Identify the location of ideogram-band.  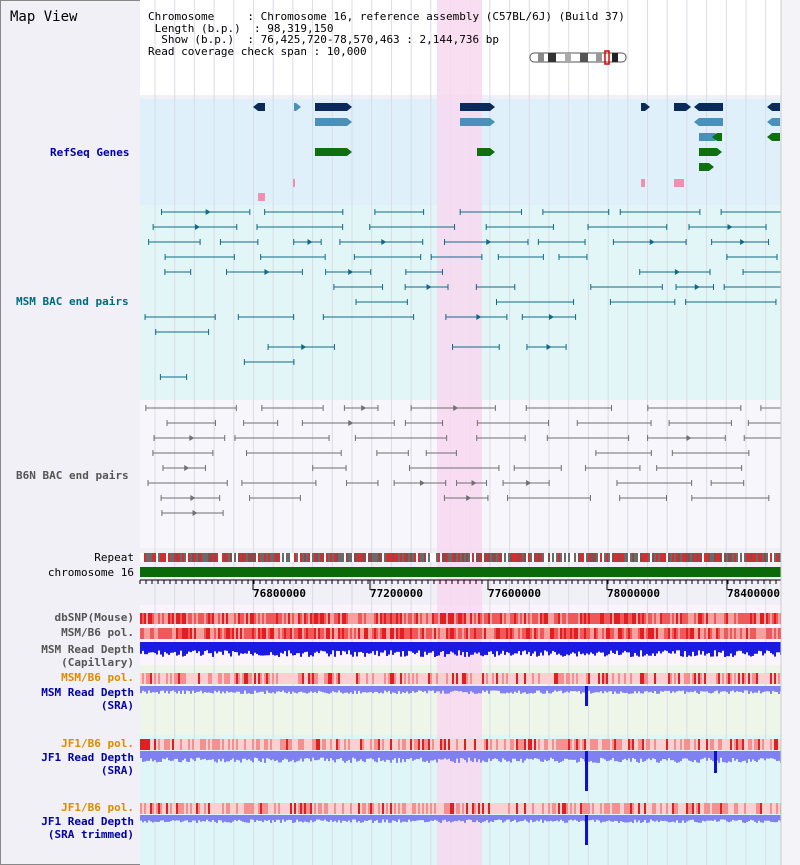
(584, 57).